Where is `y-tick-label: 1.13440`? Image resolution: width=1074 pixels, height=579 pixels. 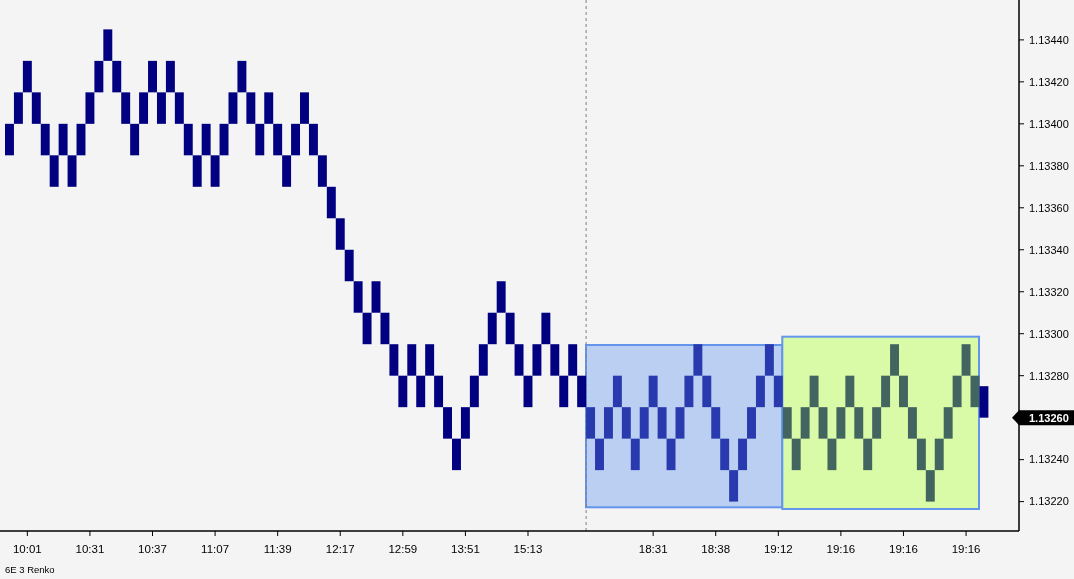 y-tick-label: 1.13440 is located at coordinates (1049, 39).